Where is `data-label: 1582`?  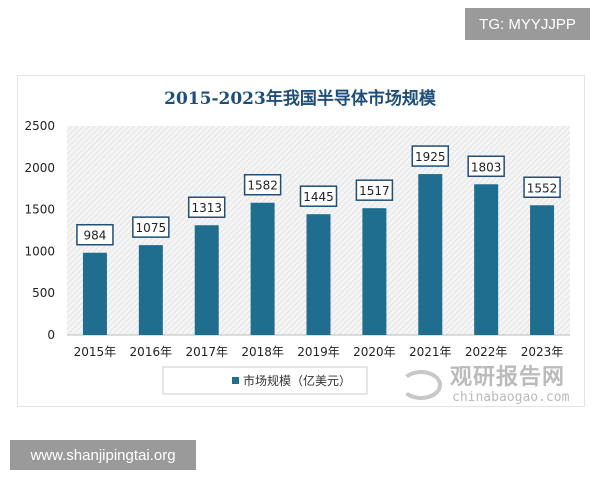
data-label: 1582 is located at coordinates (262, 186).